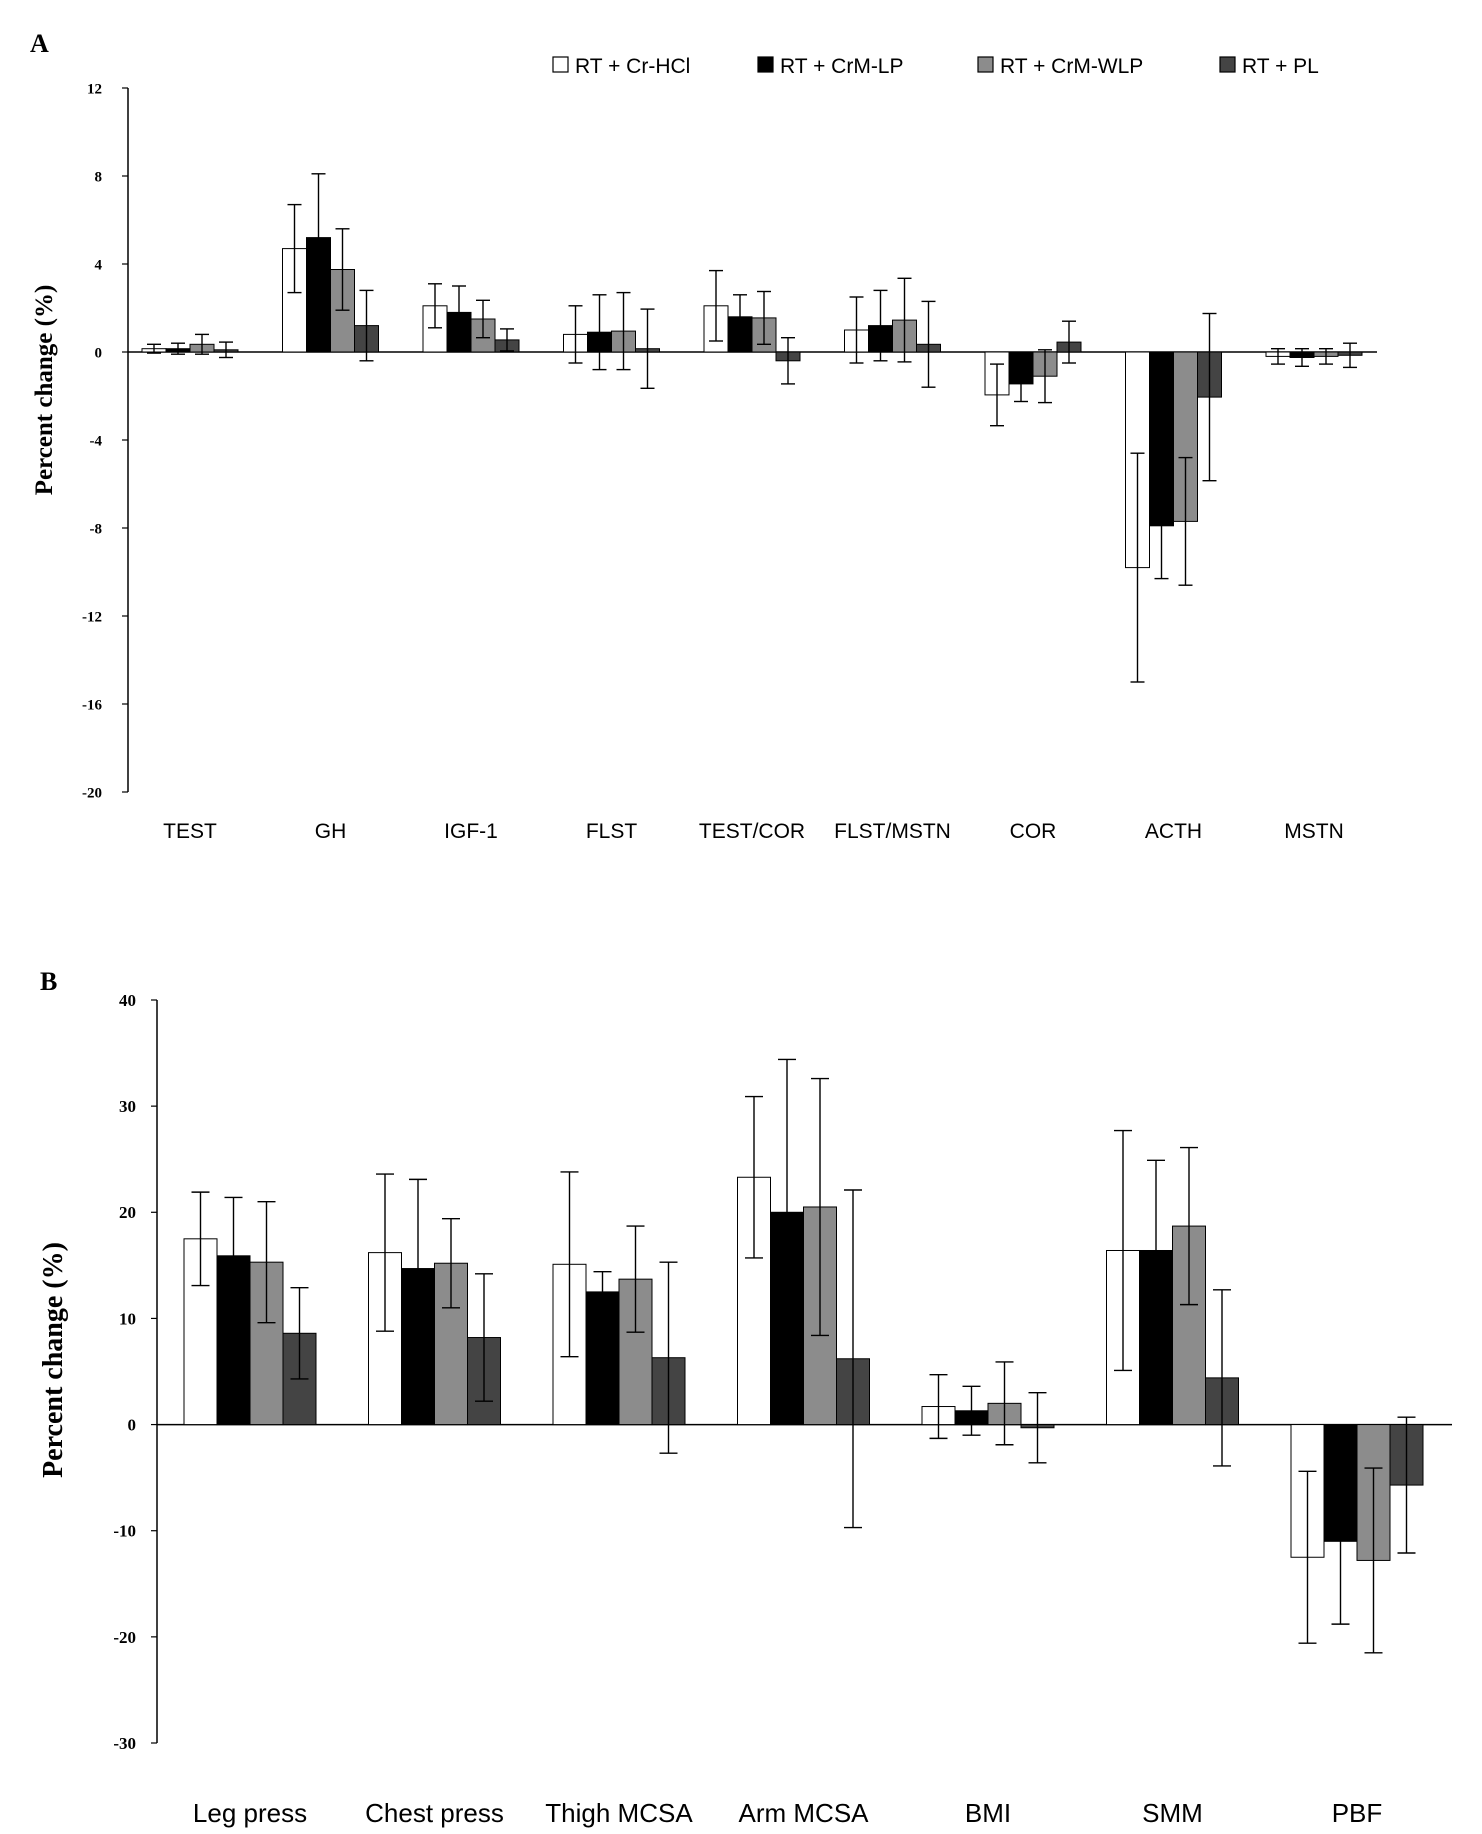 This screenshot has height=1834, width=1482. Describe the element at coordinates (892, 831) in the screenshot. I see `a-category-label: FLST/MSTN` at that location.